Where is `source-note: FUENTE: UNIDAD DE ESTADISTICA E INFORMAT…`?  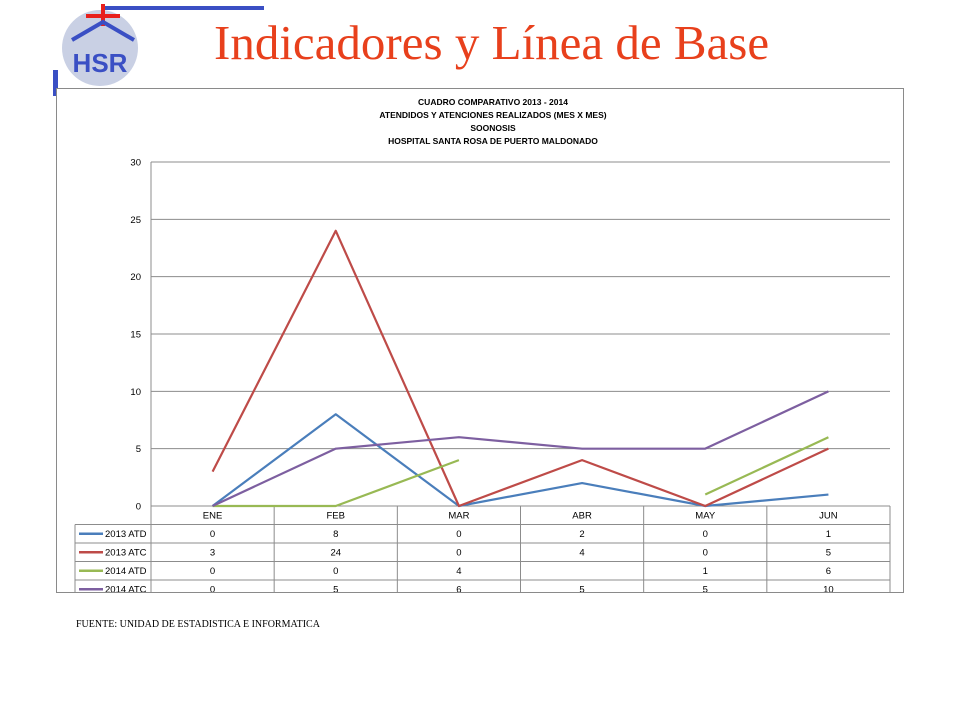
source-note: FUENTE: UNIDAD DE ESTADISTICA E INFORMAT… is located at coordinates (198, 624).